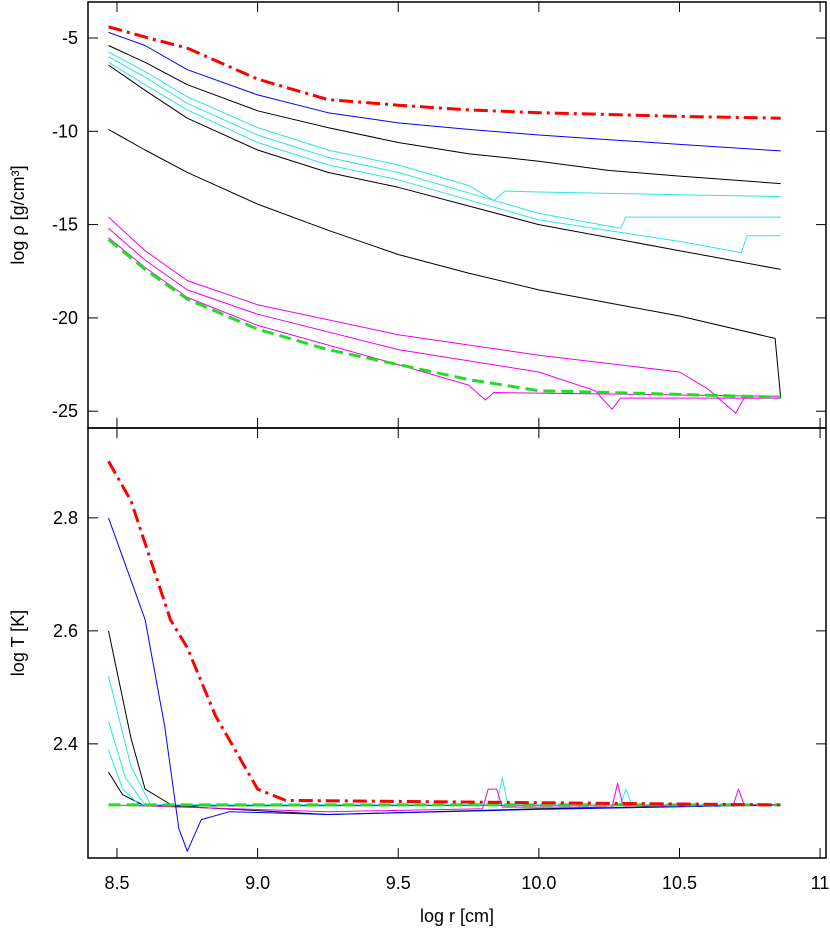  What do you see at coordinates (18, 214) in the screenshot?
I see `y-axis-label: log ρ [g/cm³]` at bounding box center [18, 214].